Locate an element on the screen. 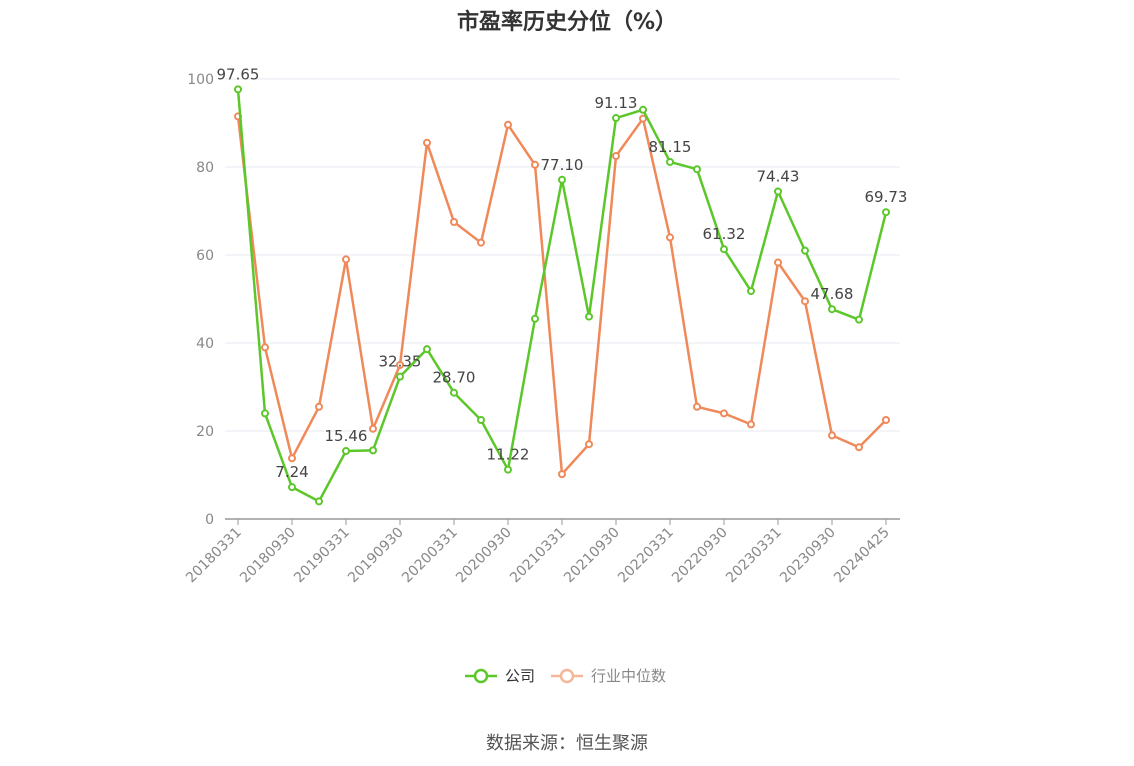 The height and width of the screenshot is (766, 1134). x-tick-label: 20180930 is located at coordinates (268, 556).